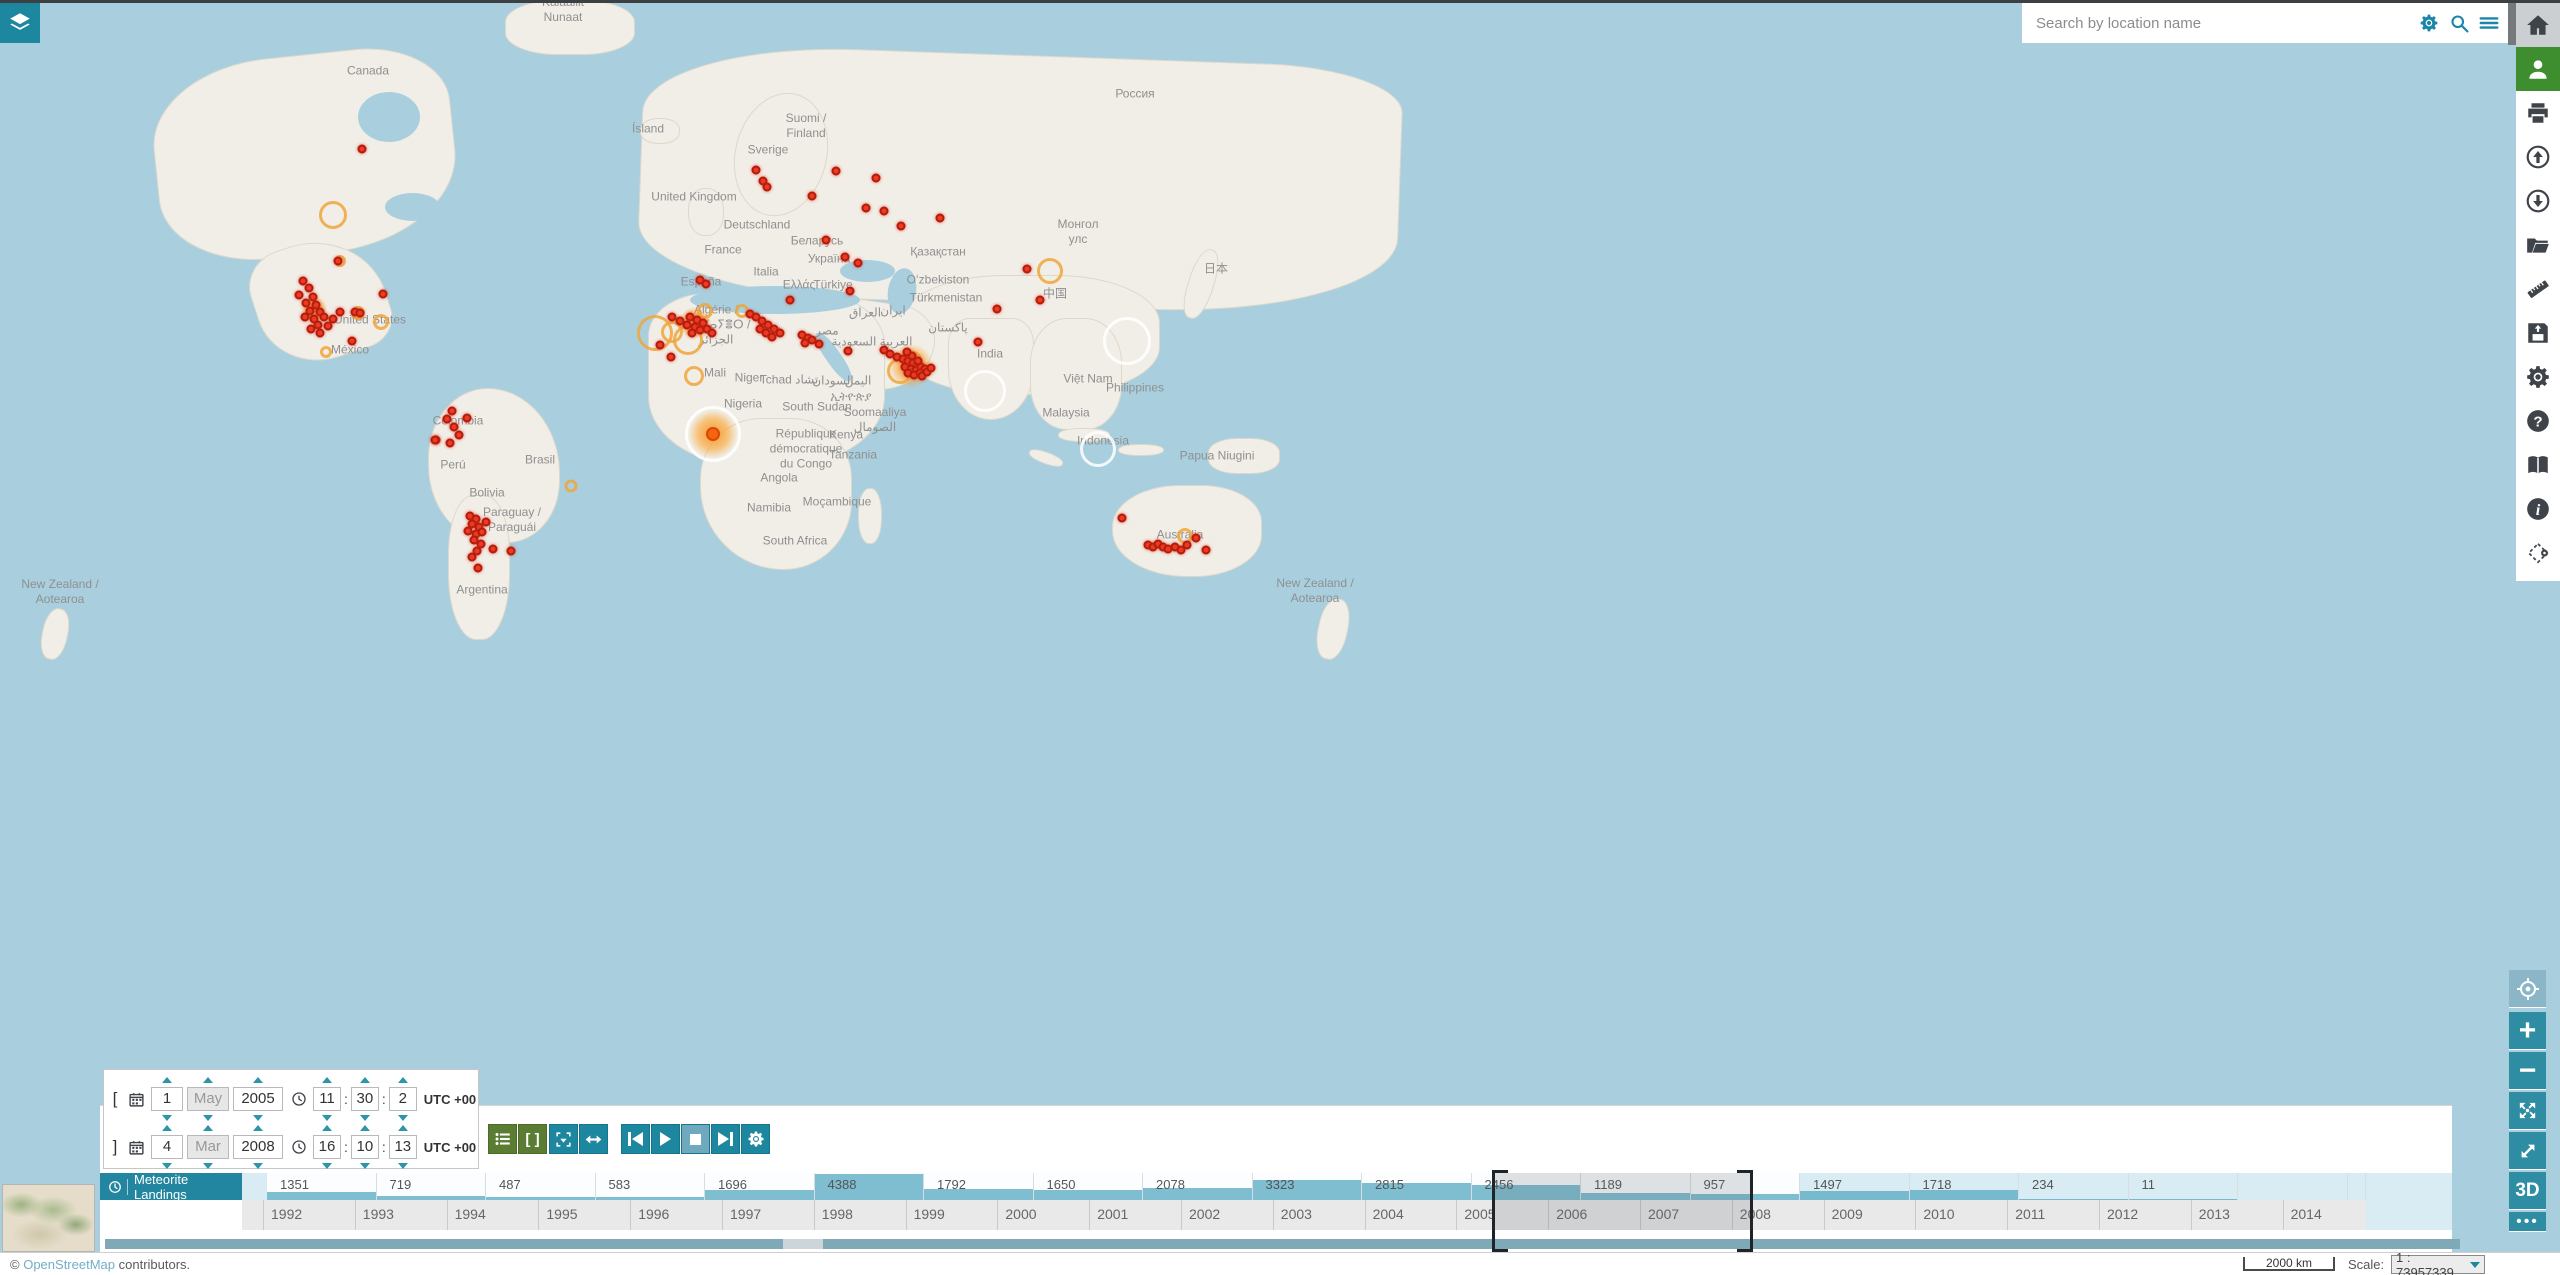 This screenshot has width=2560, height=1275. I want to click on end-hour-field: 16, so click(327, 1147).